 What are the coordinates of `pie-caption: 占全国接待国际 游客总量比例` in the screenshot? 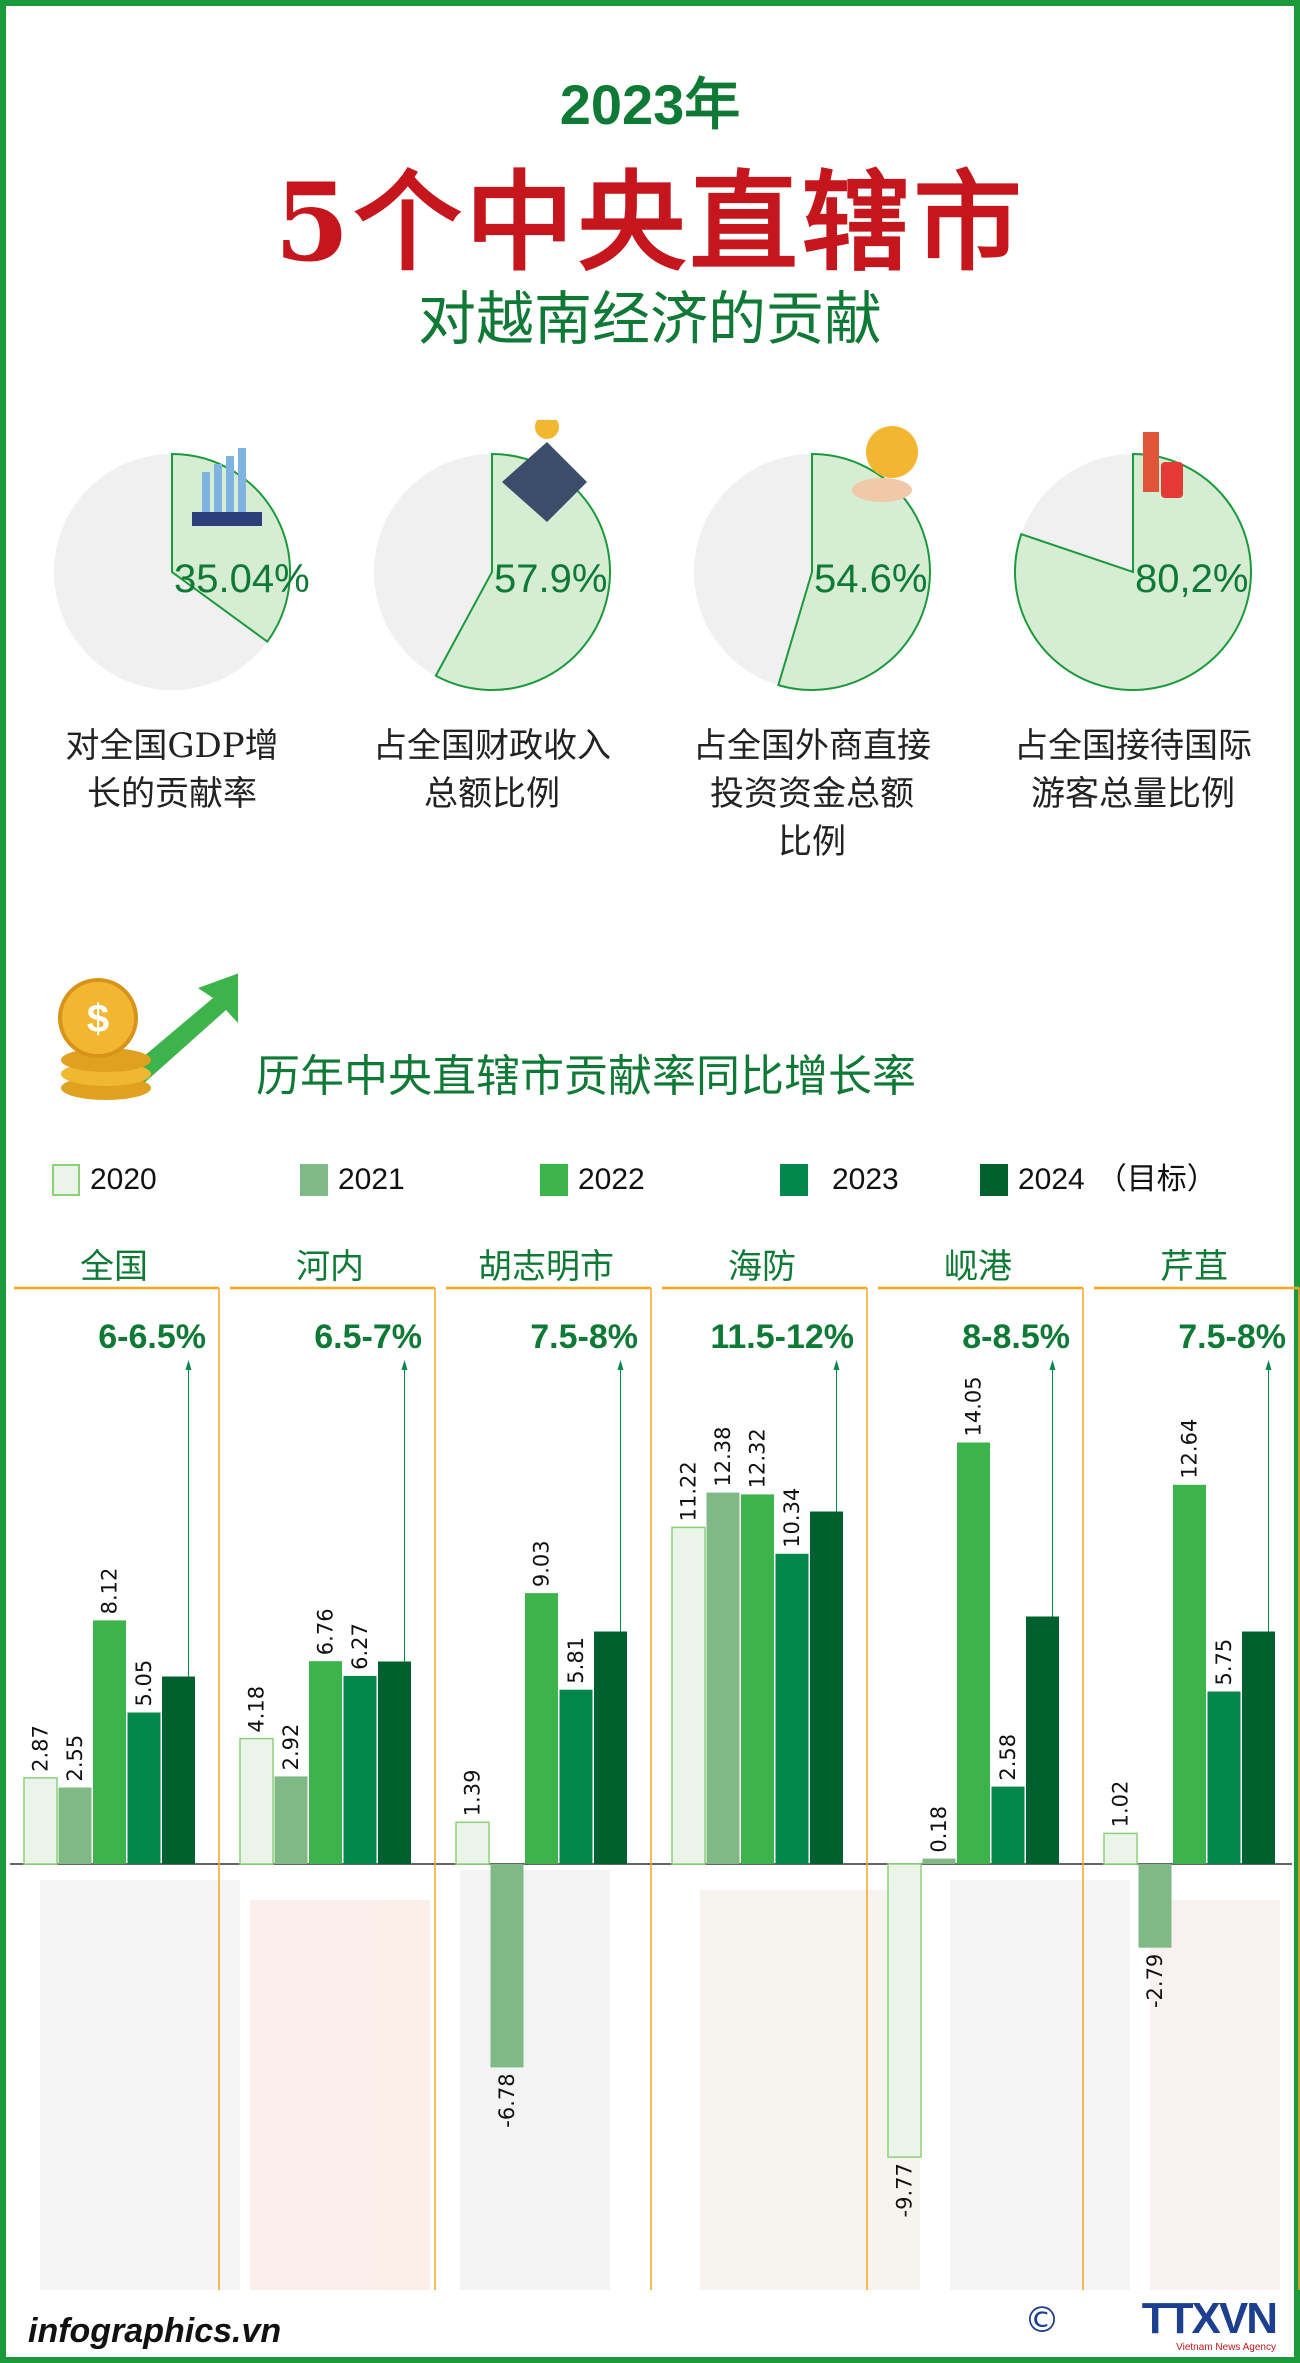 It's located at (1133, 794).